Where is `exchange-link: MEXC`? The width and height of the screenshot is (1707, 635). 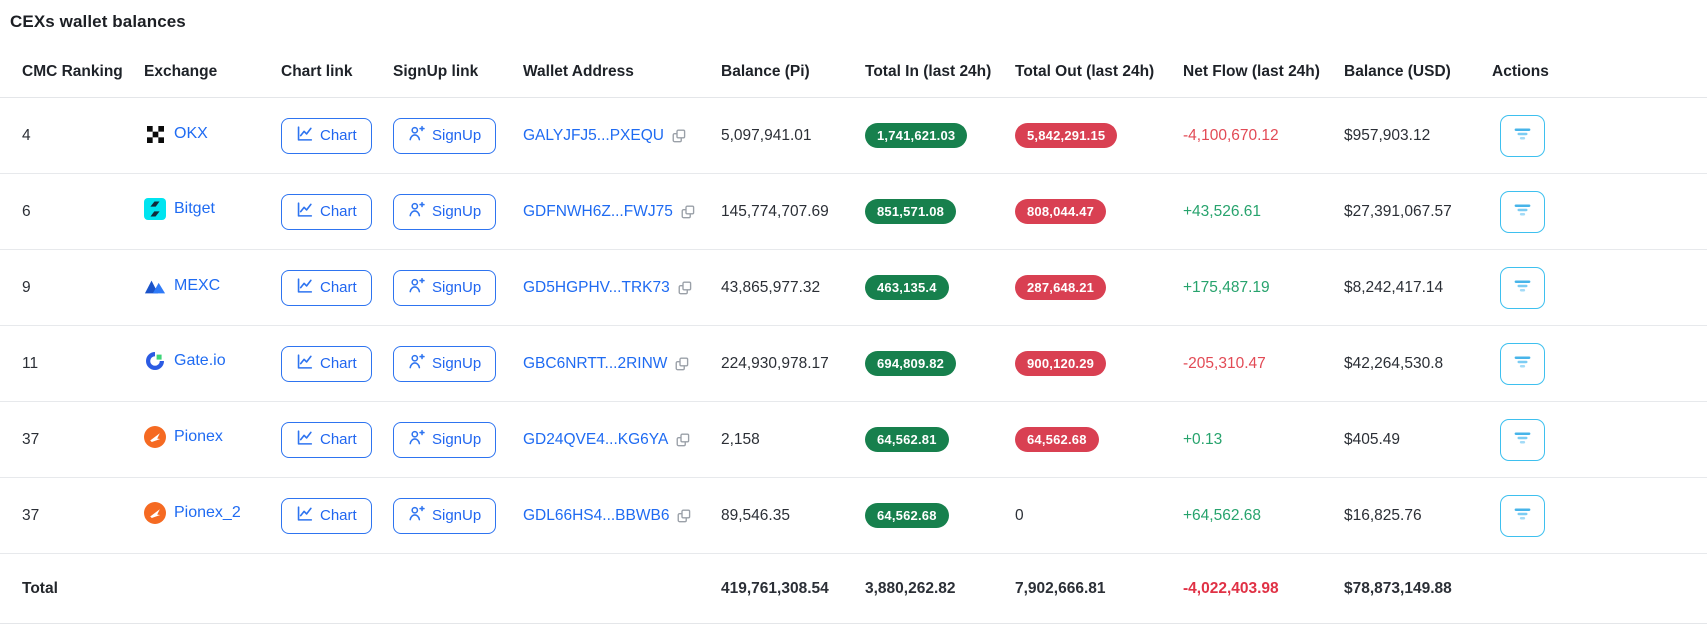
exchange-link: MEXC is located at coordinates (197, 285).